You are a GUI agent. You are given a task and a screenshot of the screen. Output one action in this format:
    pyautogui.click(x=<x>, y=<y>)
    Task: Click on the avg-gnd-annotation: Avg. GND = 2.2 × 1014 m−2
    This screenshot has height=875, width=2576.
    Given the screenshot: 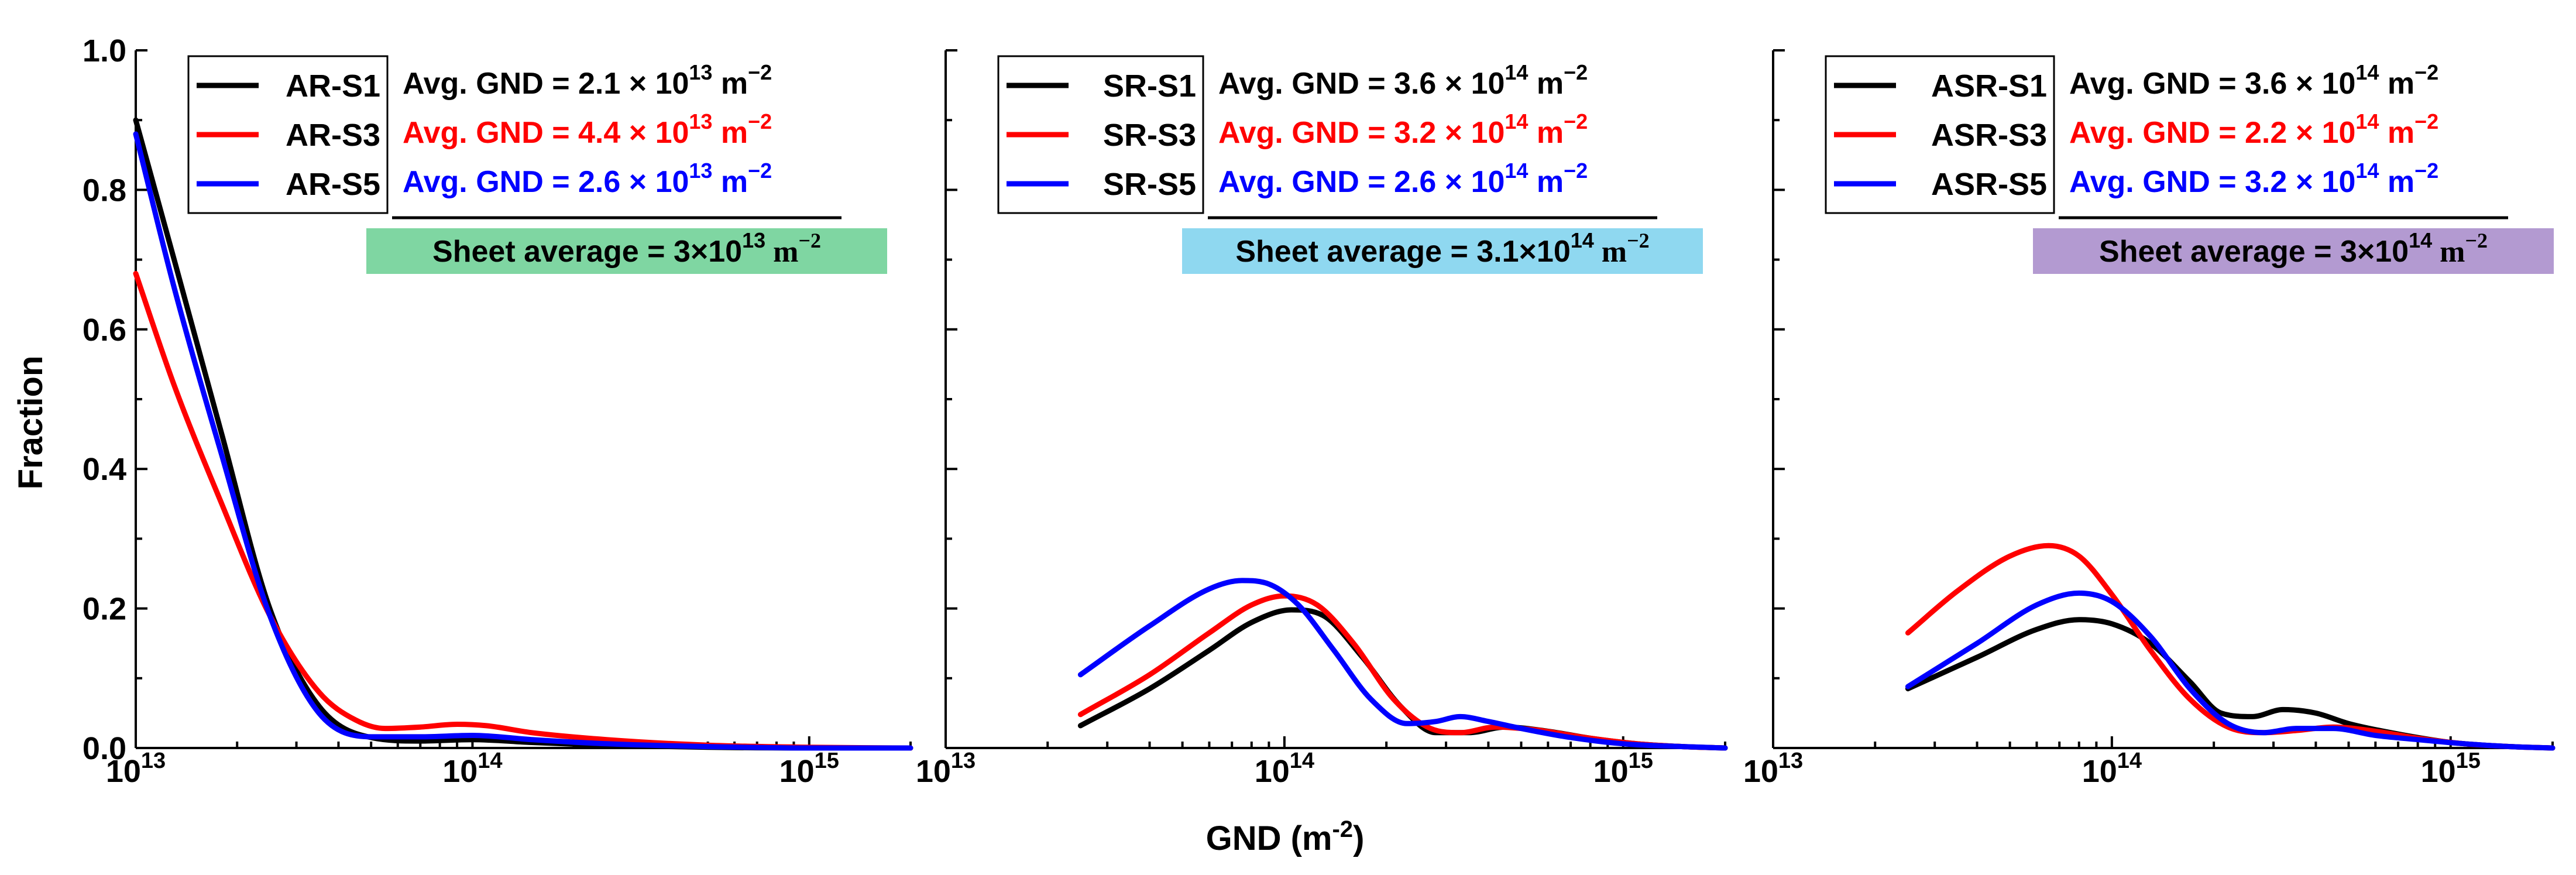 What is the action you would take?
    pyautogui.click(x=2253, y=130)
    